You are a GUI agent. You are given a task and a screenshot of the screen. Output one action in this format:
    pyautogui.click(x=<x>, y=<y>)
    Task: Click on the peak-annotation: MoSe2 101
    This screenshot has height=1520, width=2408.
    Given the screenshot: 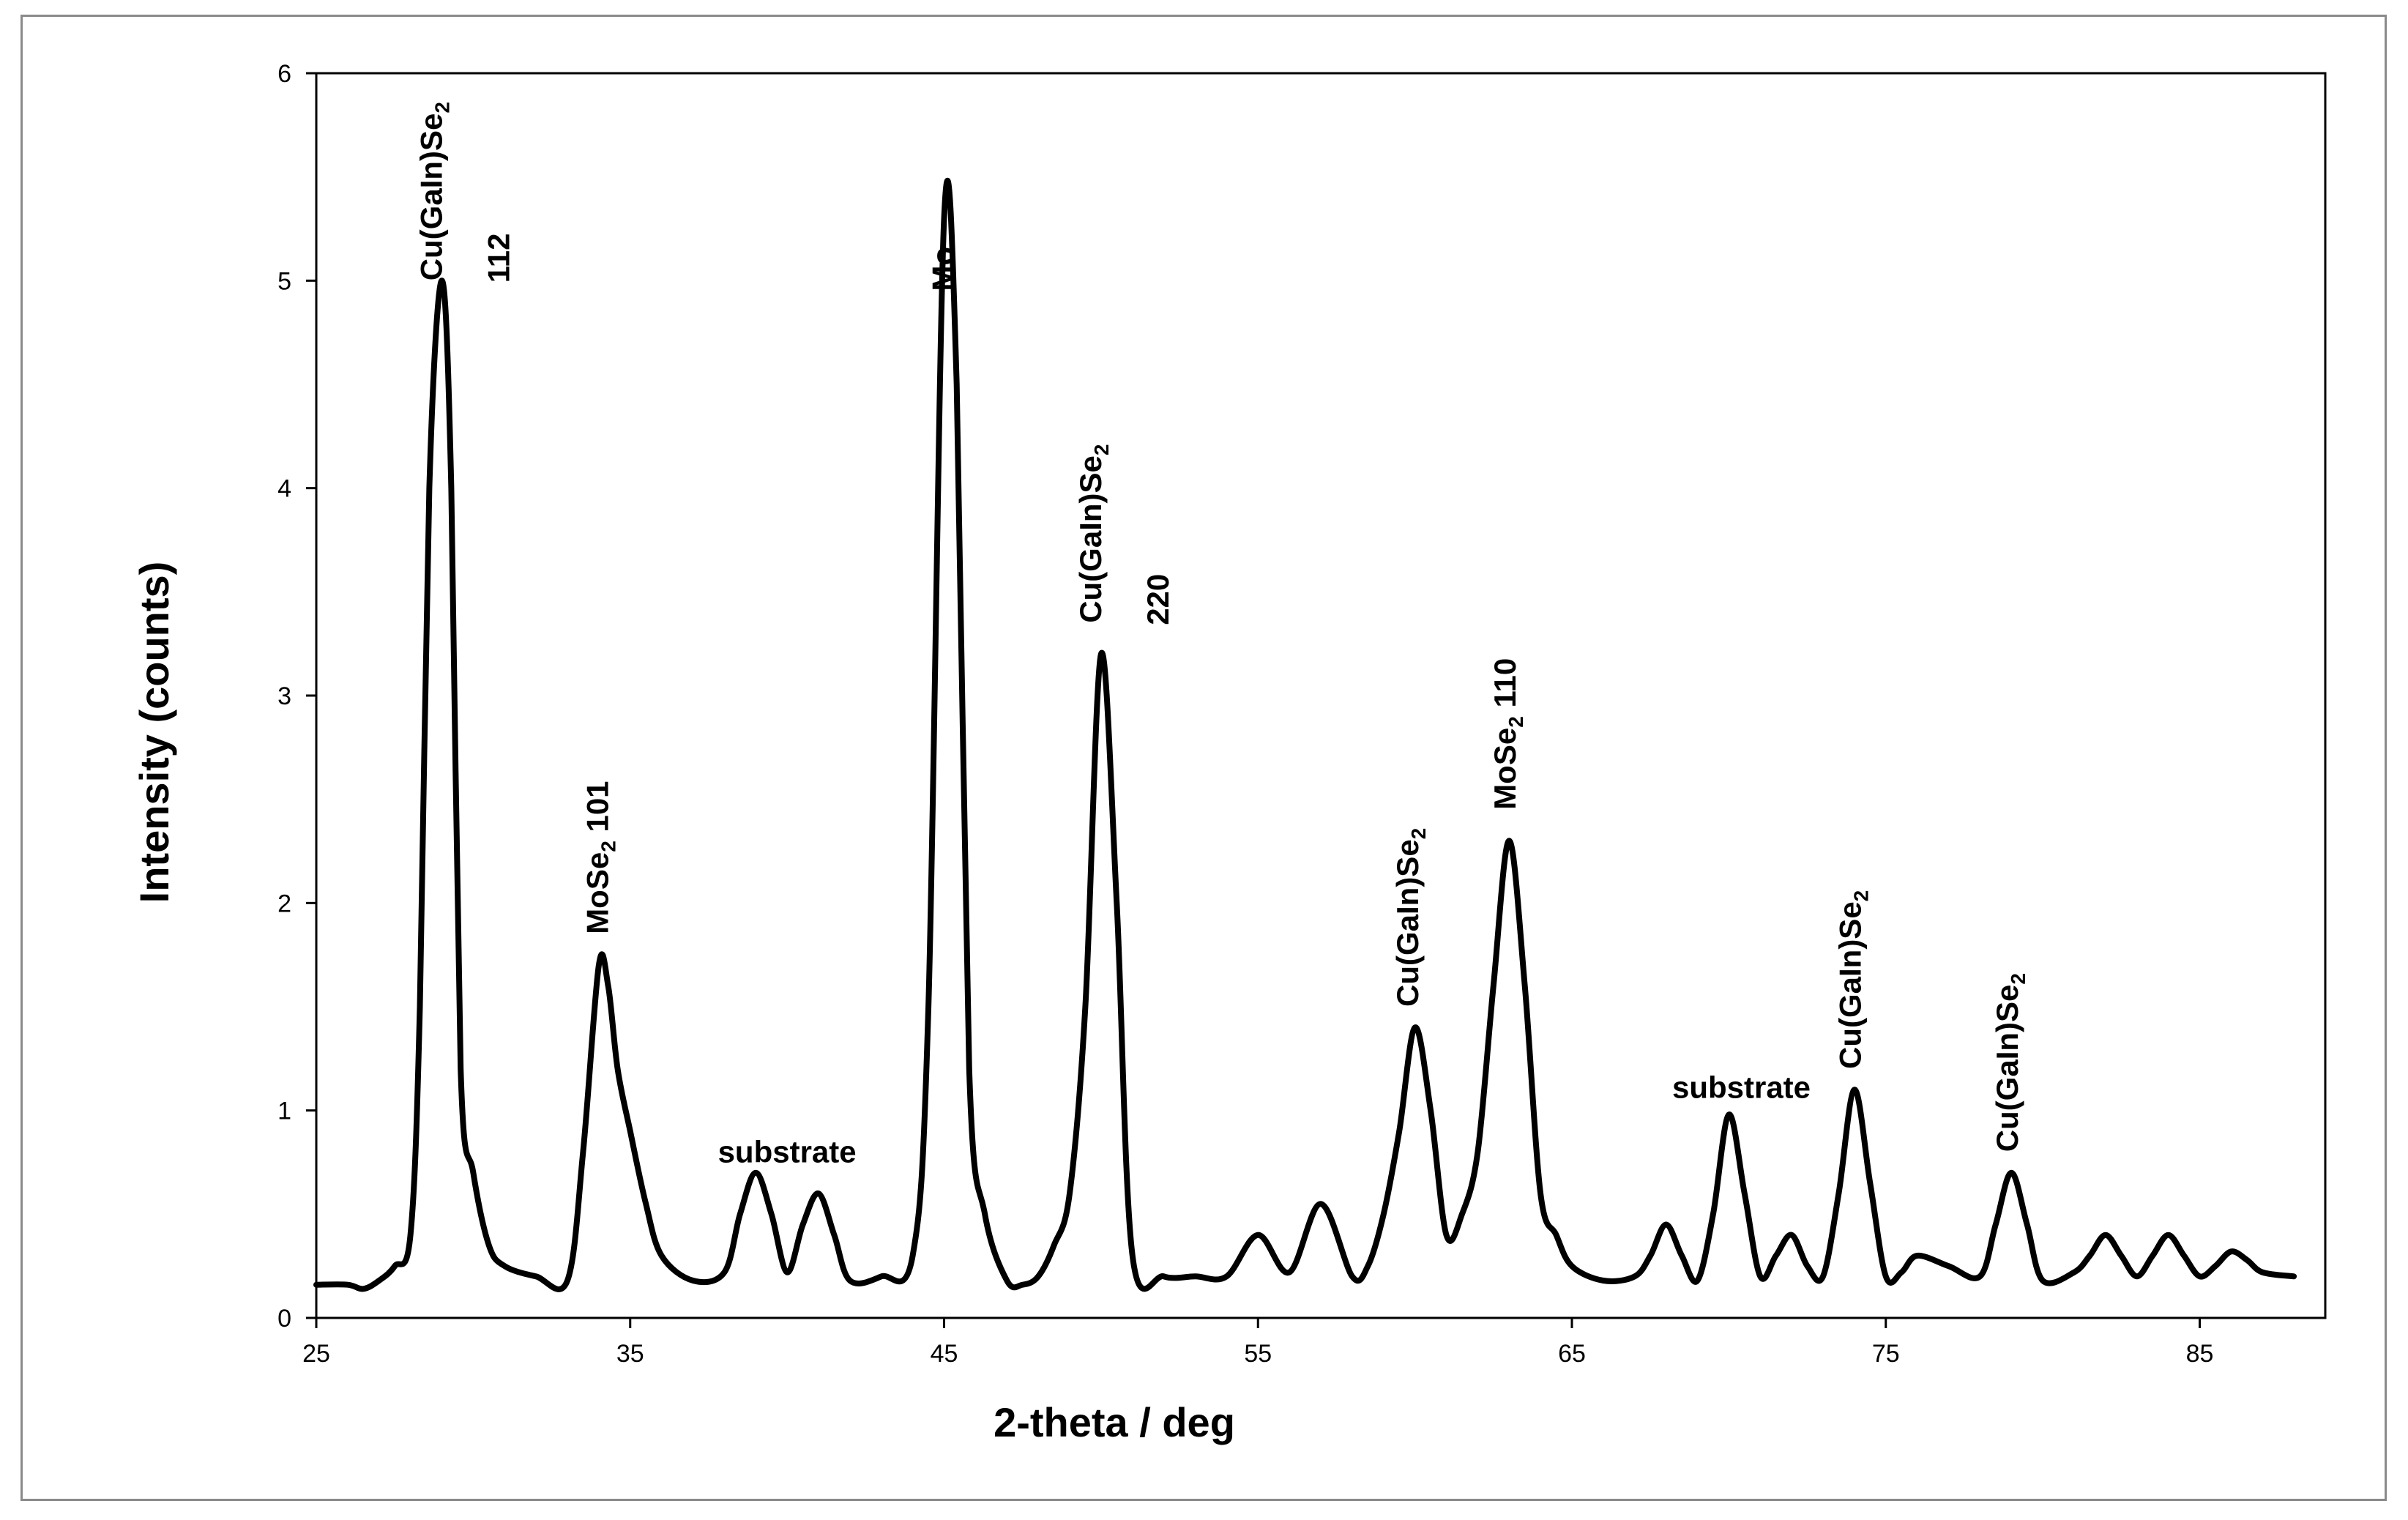 What is the action you would take?
    pyautogui.click(x=600, y=857)
    